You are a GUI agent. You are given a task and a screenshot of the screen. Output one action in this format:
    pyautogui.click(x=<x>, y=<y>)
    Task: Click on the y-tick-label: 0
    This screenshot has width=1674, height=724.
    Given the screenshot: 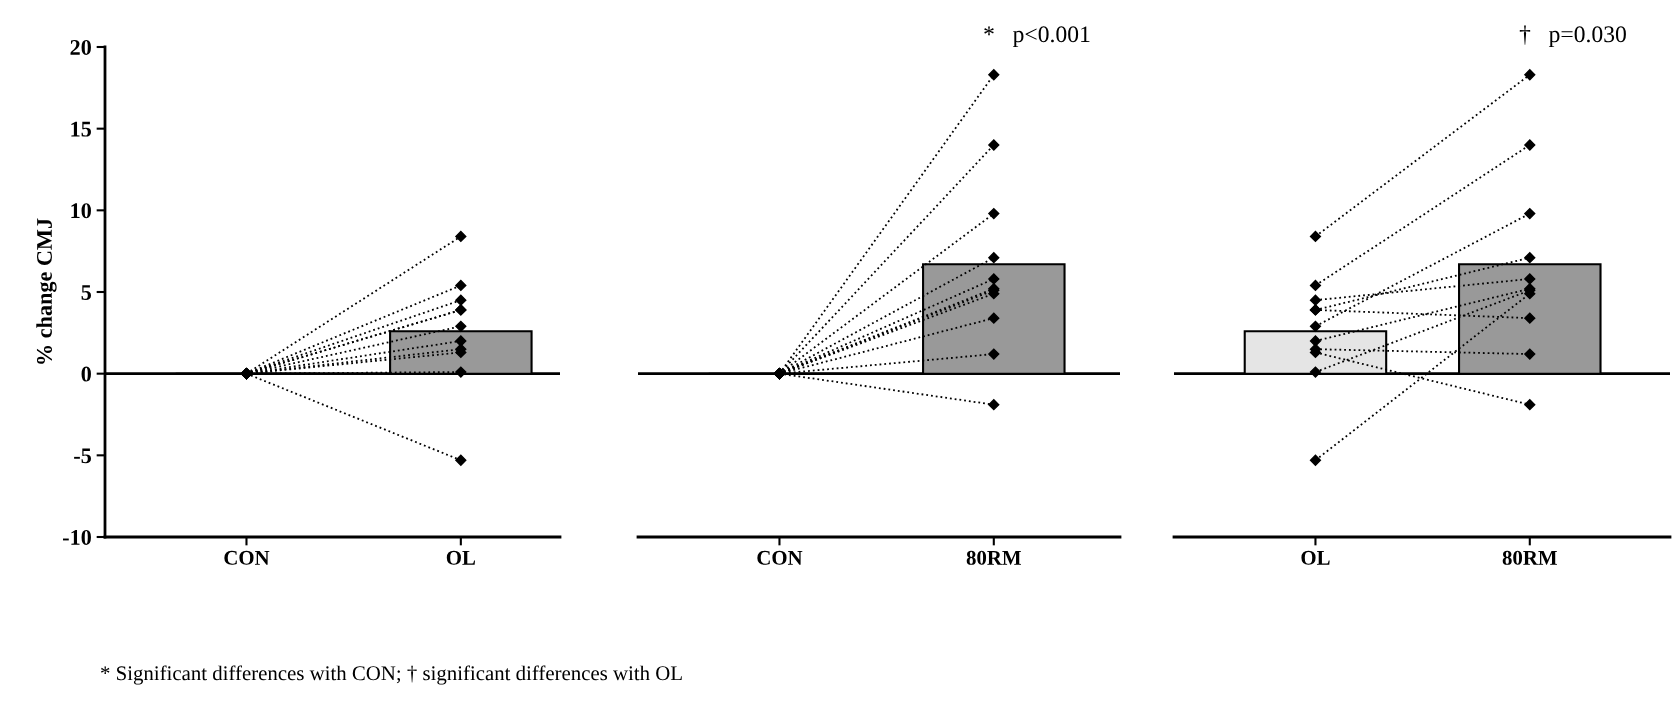 What is the action you would take?
    pyautogui.click(x=86, y=374)
    